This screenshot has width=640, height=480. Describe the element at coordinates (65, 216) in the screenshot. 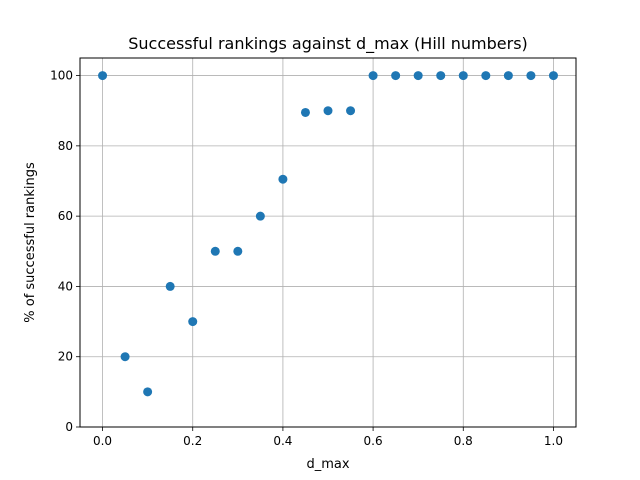

I see `y-tick-label: 60` at that location.